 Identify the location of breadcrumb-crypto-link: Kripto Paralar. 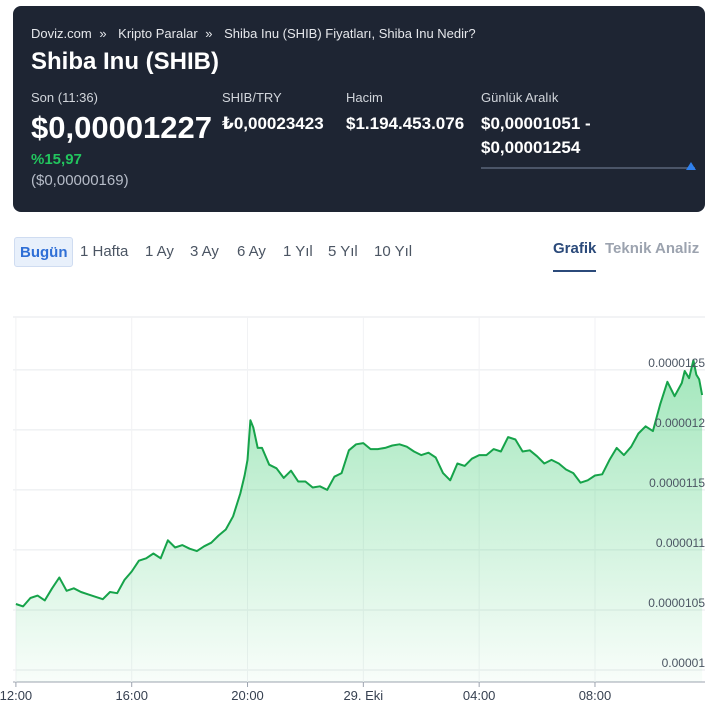
(158, 33).